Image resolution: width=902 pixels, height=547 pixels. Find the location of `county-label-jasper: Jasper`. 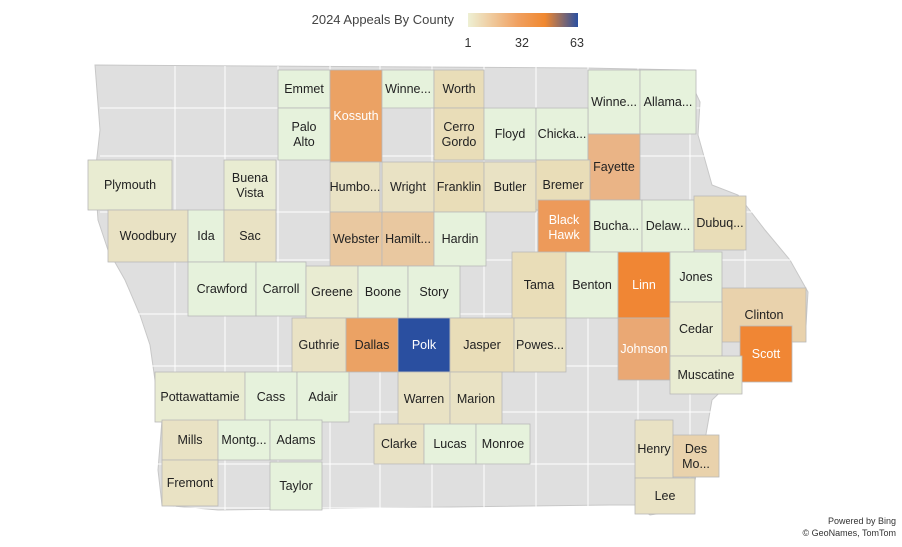

county-label-jasper: Jasper is located at coordinates (482, 345).